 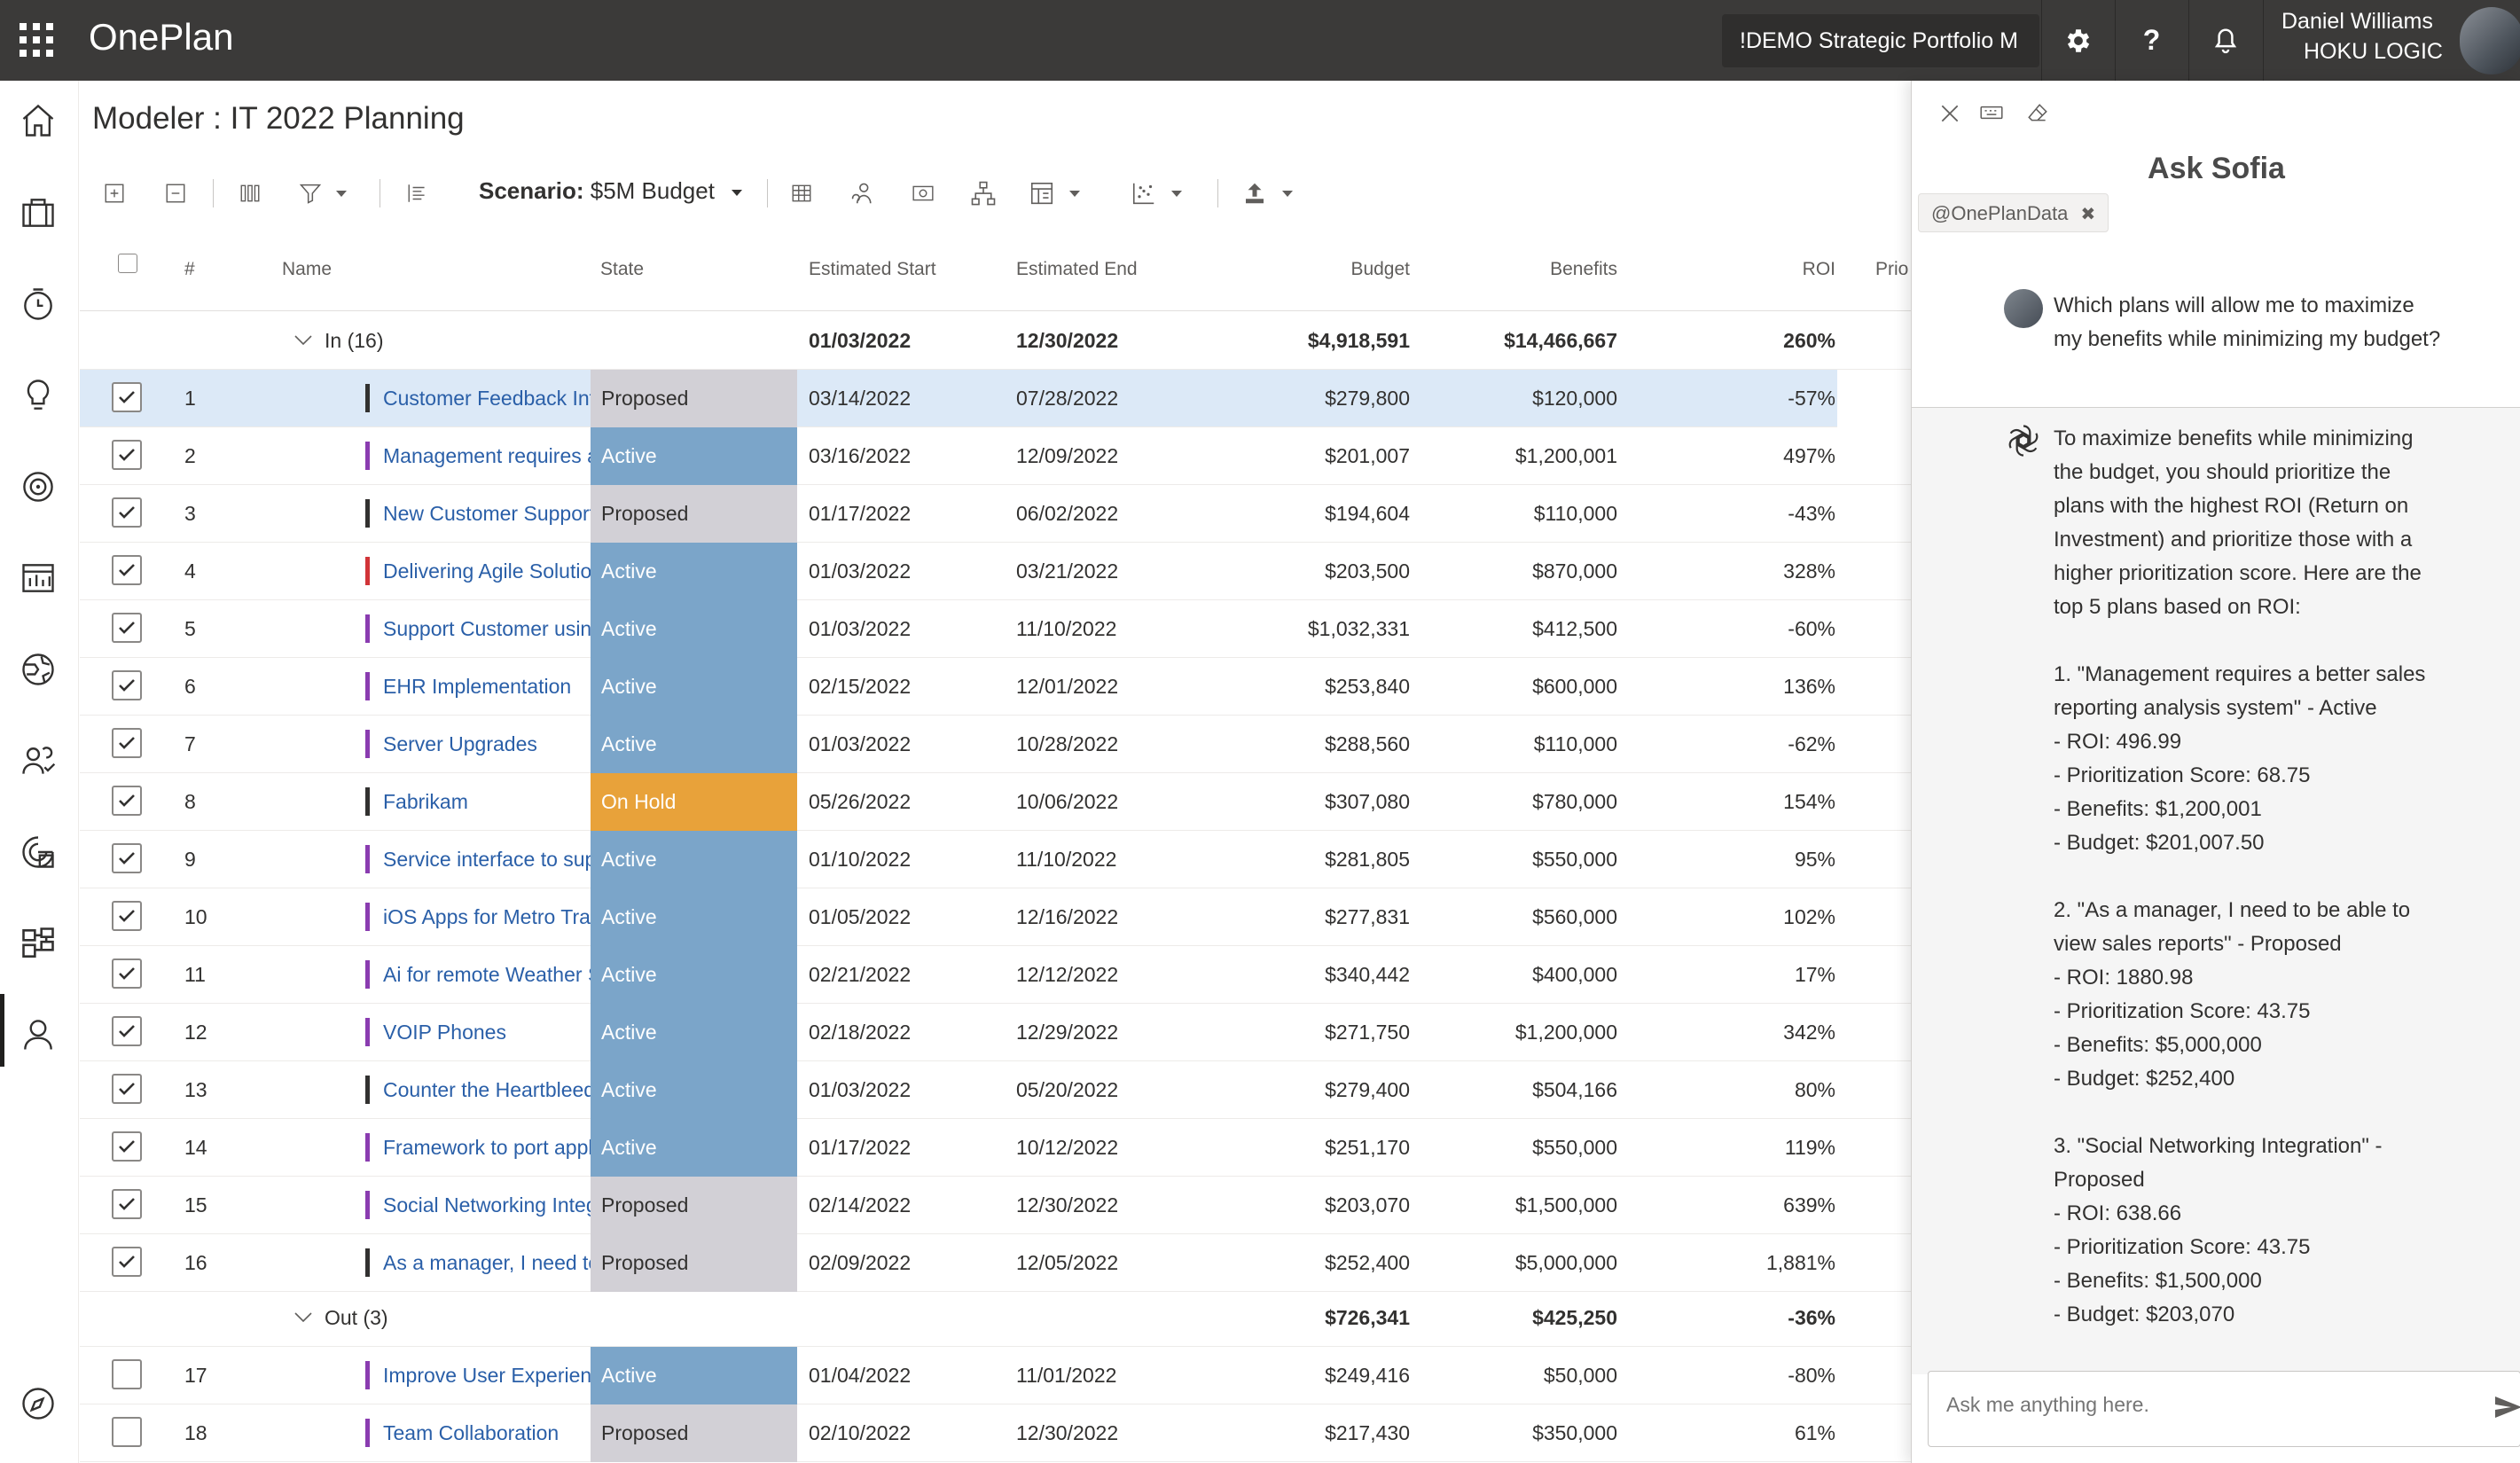 I want to click on column-header-priority: Prio, so click(x=1892, y=269).